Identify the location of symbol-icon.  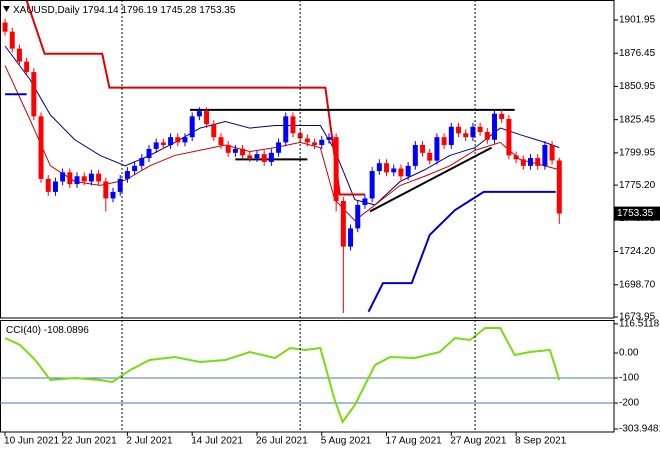
(6, 9).